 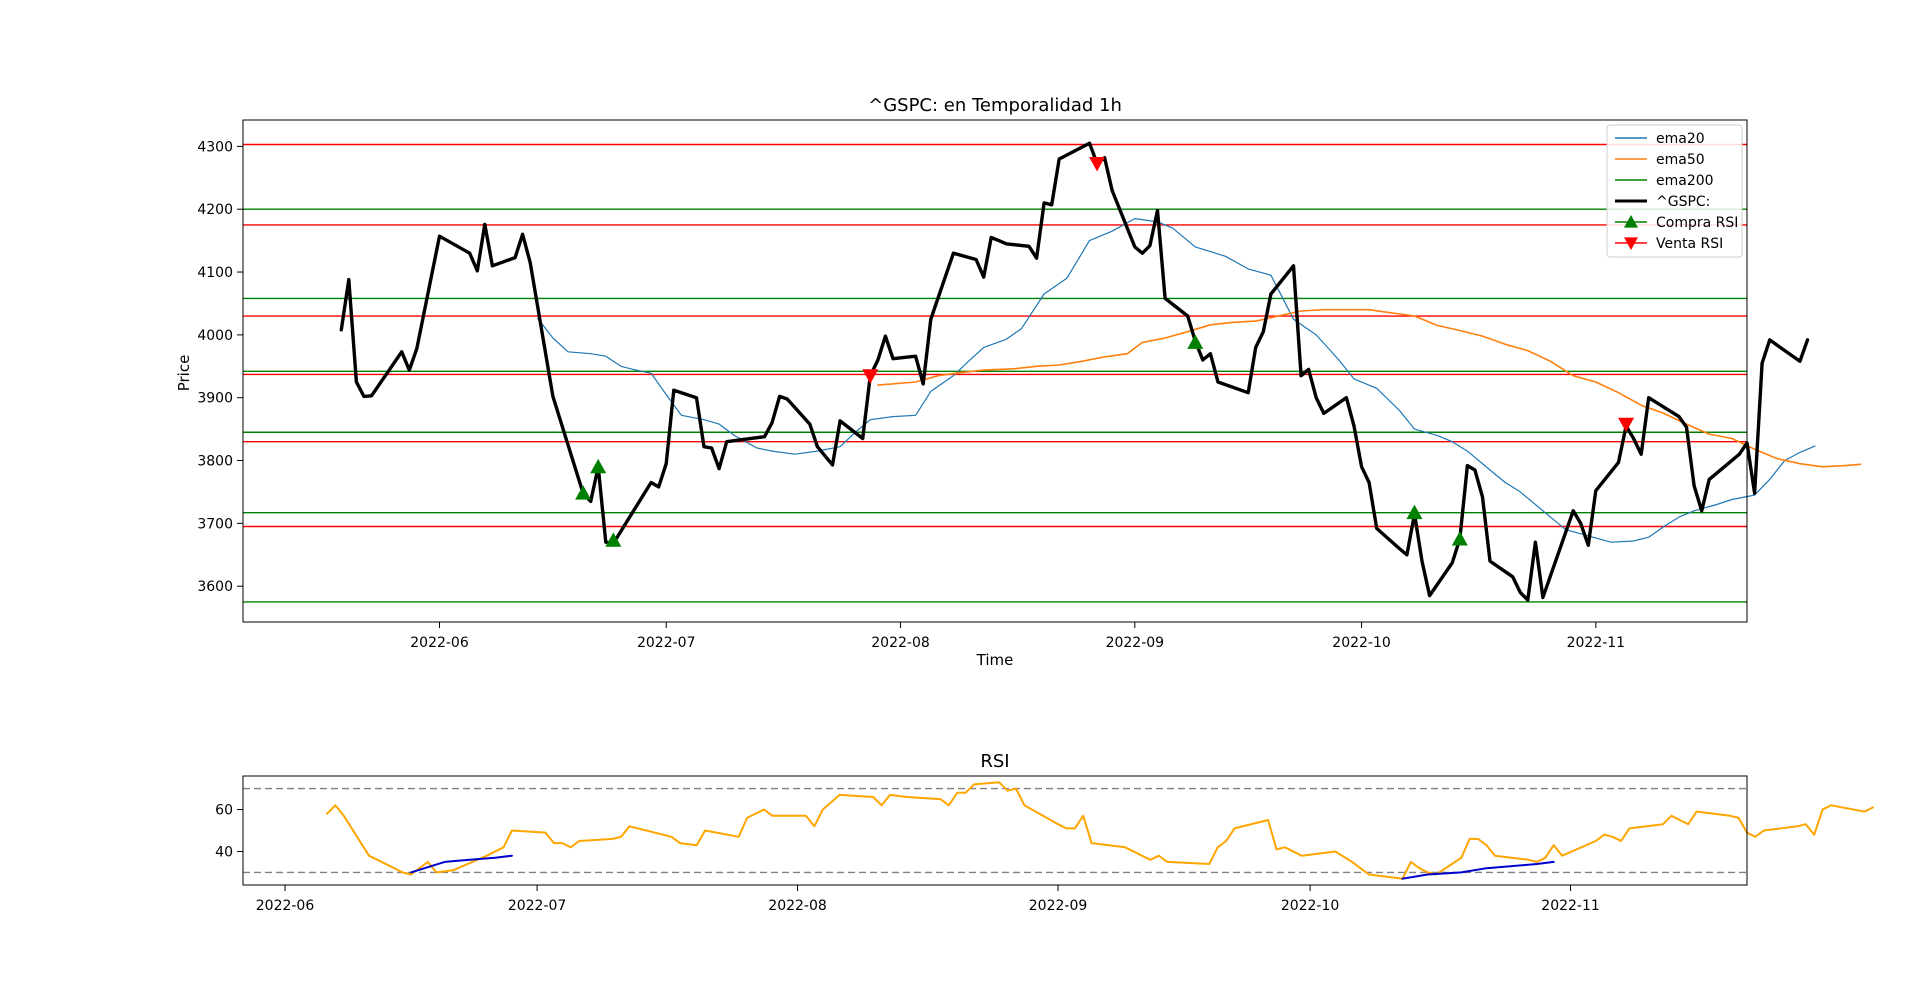 What do you see at coordinates (229, 831) in the screenshot?
I see `rsi-y-ticks: 40 60` at bounding box center [229, 831].